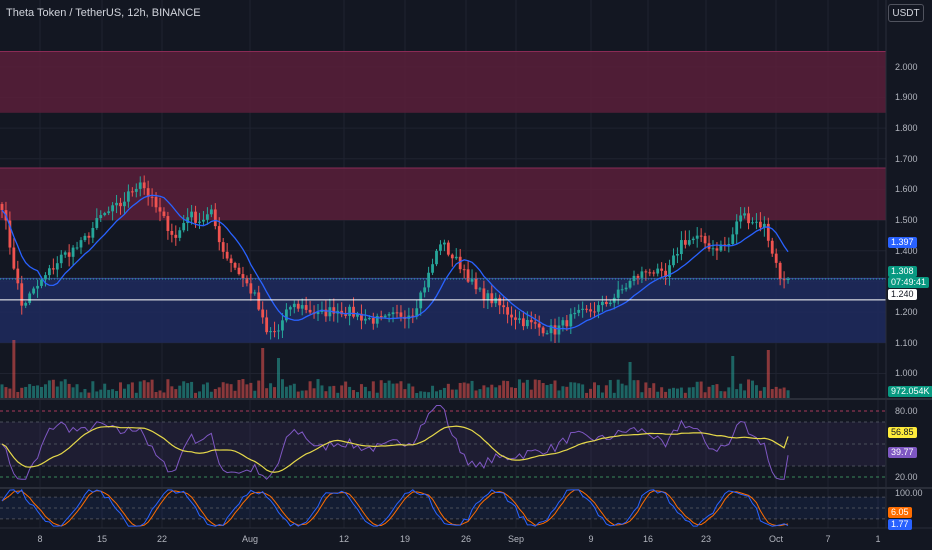 The image size is (932, 550). Describe the element at coordinates (906, 312) in the screenshot. I see `y-tick-label-price-8: 1.200` at that location.